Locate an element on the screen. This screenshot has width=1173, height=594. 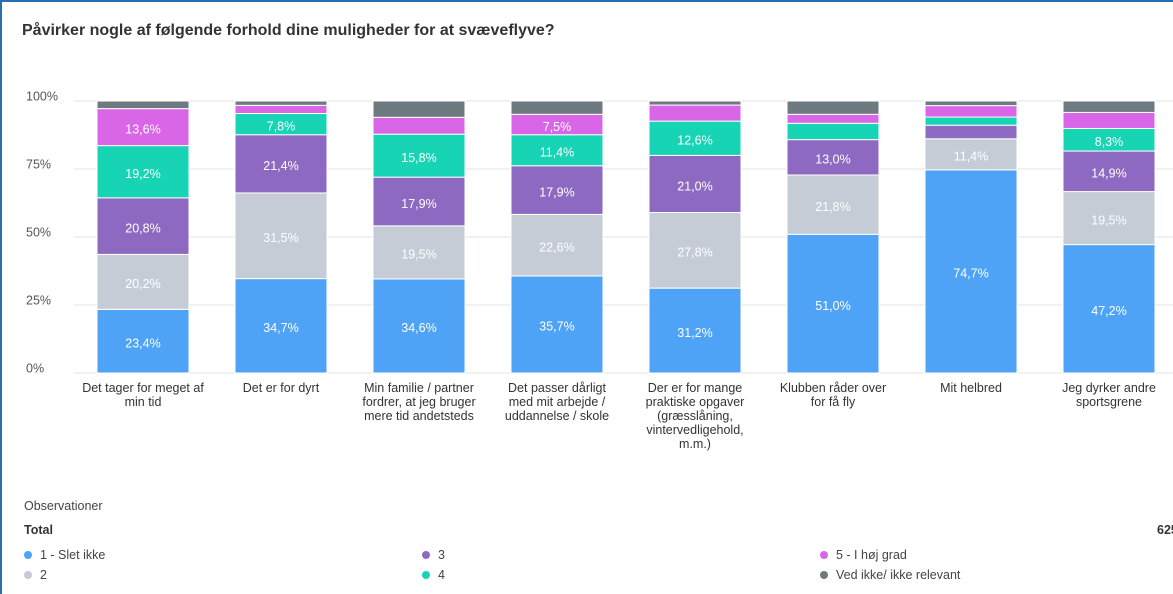
y-tick-label: 100% is located at coordinates (42, 96).